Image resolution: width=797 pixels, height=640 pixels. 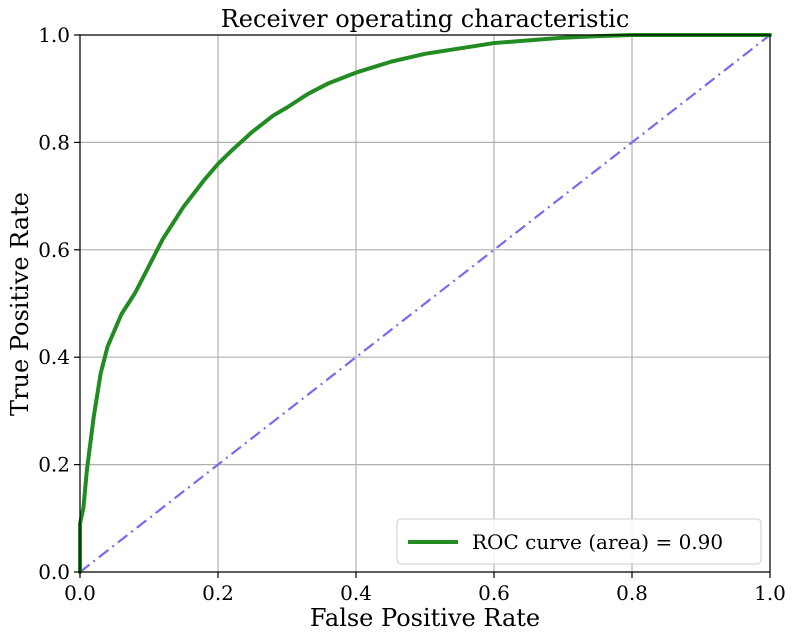 I want to click on x-tick-label: 0.6, so click(x=494, y=593).